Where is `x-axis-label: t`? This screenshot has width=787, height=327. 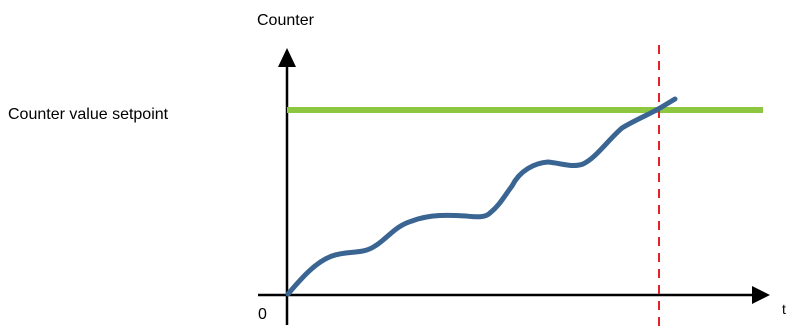
x-axis-label: t is located at coordinates (784, 309).